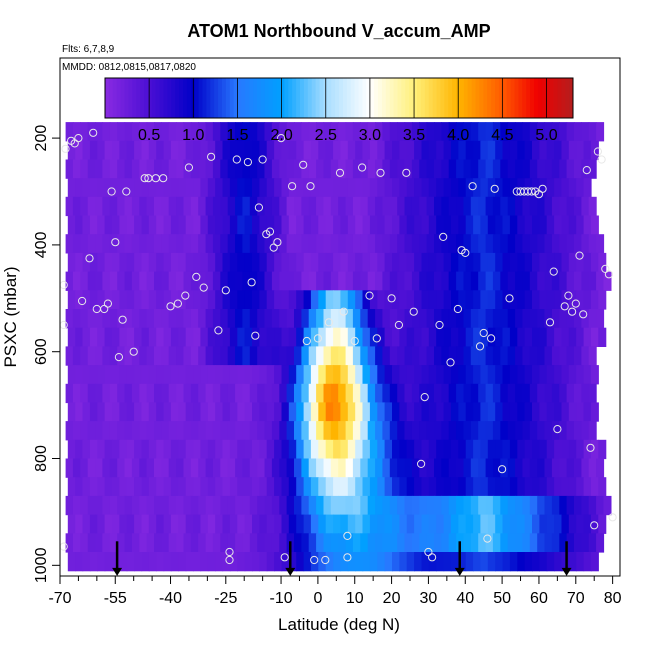  What do you see at coordinates (41, 458) in the screenshot?
I see `y-tick-label: 800` at bounding box center [41, 458].